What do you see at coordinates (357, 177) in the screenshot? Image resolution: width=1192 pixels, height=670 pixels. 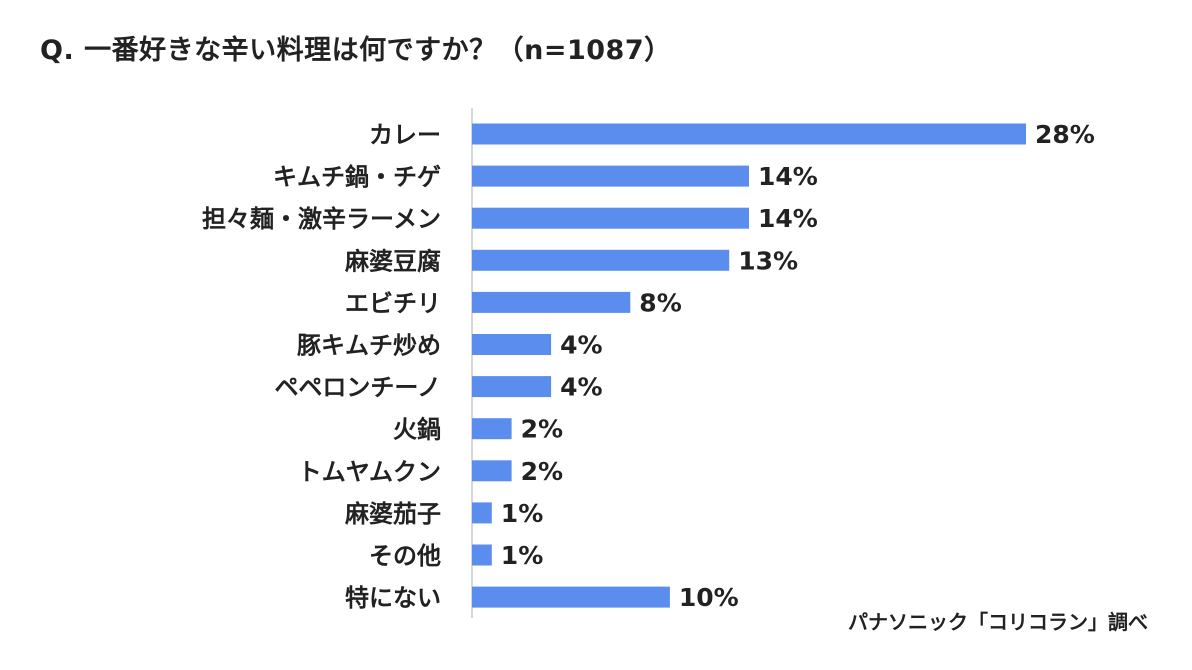 I see `category-label-2: キムチ鍋・チゲ` at bounding box center [357, 177].